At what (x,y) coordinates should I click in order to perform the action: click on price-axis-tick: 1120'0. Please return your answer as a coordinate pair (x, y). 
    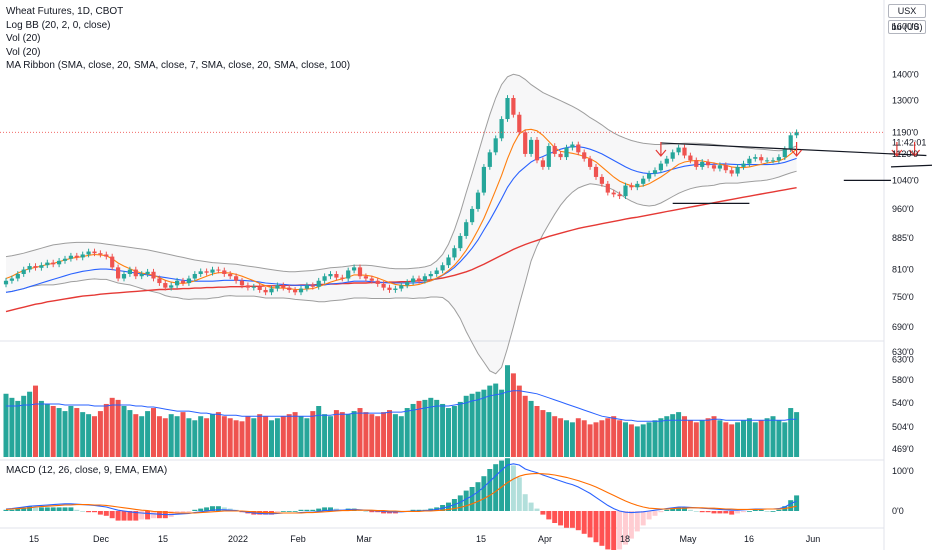
    Looking at the image, I should click on (905, 154).